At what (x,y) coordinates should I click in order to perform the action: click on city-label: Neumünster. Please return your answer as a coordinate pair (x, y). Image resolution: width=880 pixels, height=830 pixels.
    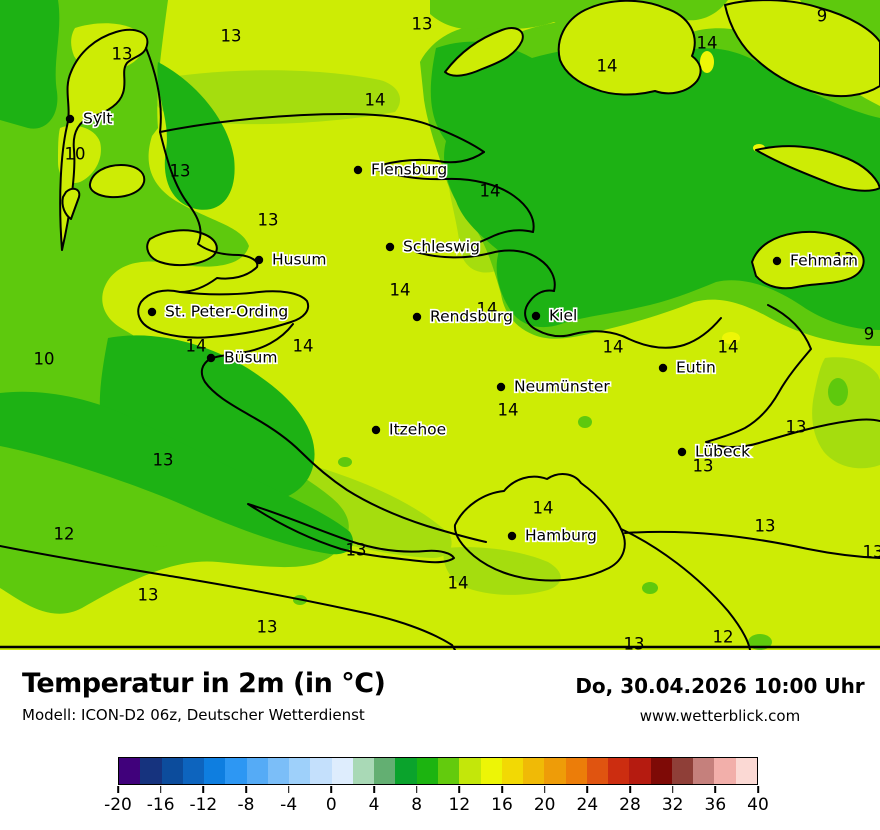
    Looking at the image, I should click on (562, 387).